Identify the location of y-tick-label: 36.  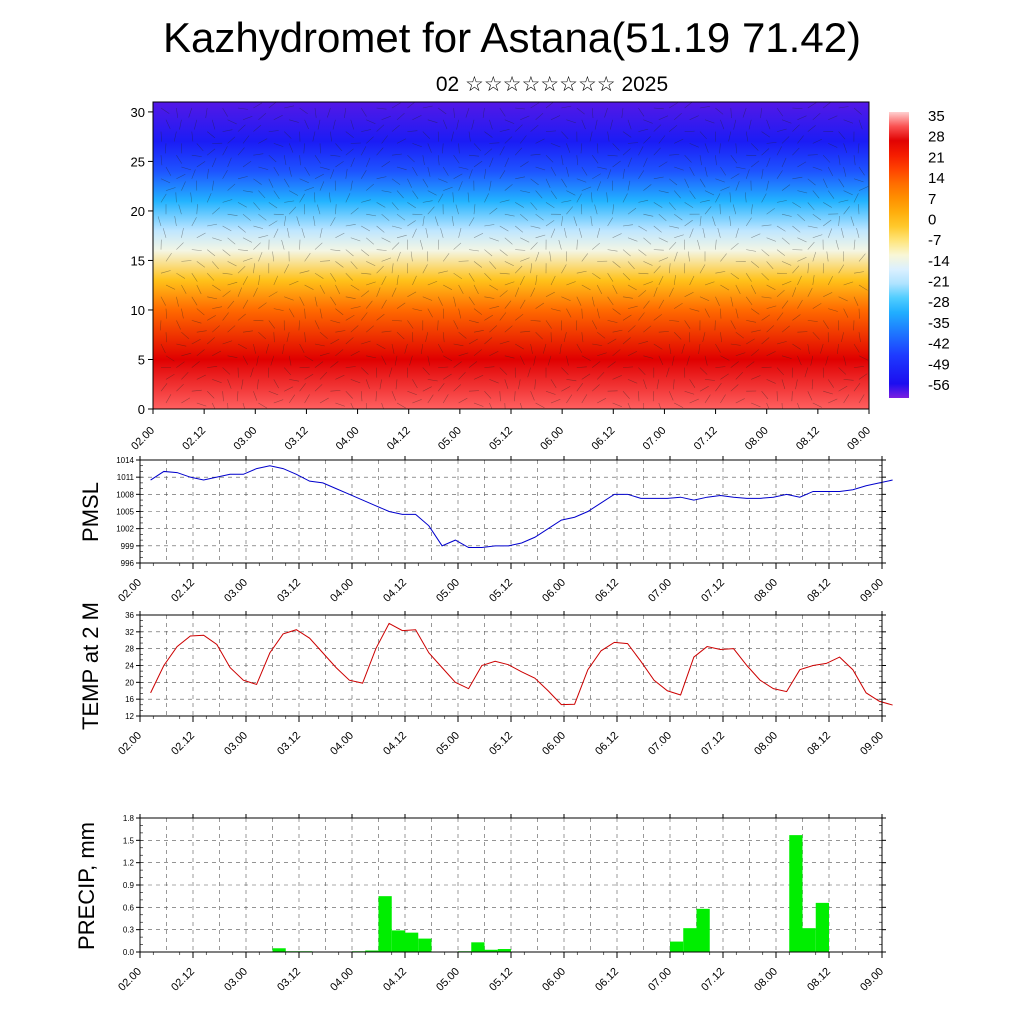
(129, 615).